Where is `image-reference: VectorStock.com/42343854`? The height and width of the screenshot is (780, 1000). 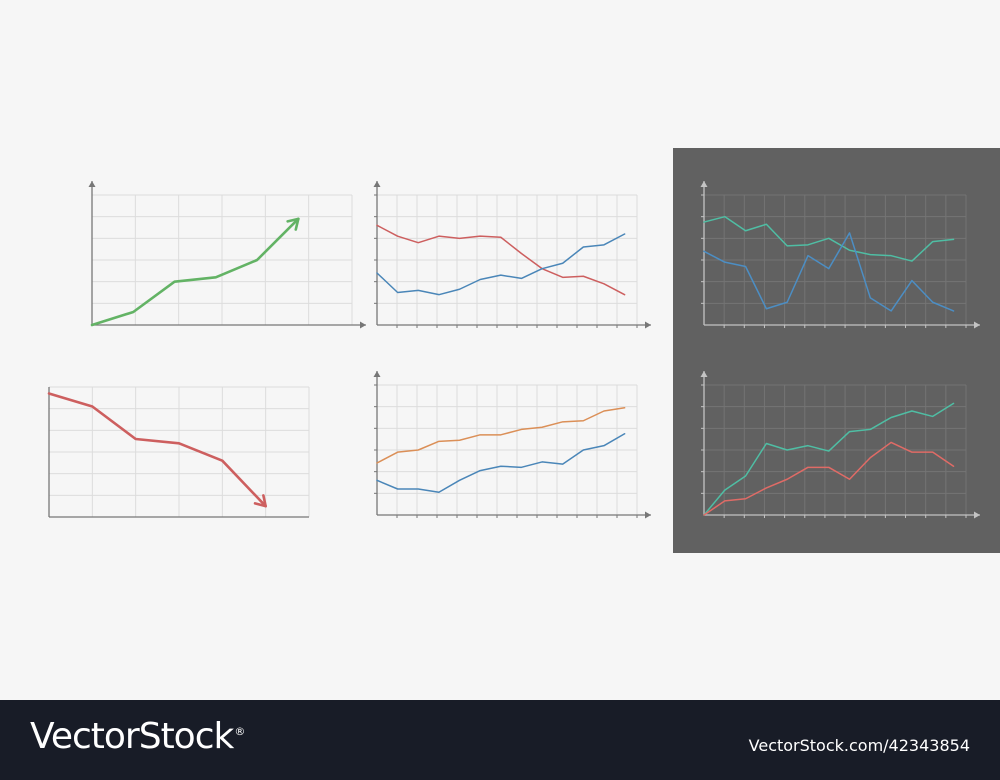
image-reference: VectorStock.com/42343854 is located at coordinates (859, 745).